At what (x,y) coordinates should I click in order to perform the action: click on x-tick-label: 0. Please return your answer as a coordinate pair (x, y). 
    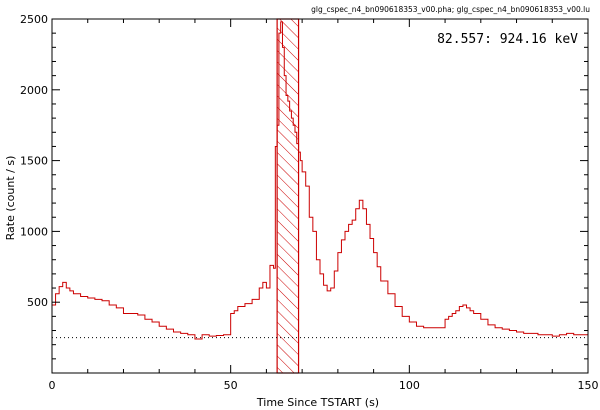
    Looking at the image, I should click on (52, 385).